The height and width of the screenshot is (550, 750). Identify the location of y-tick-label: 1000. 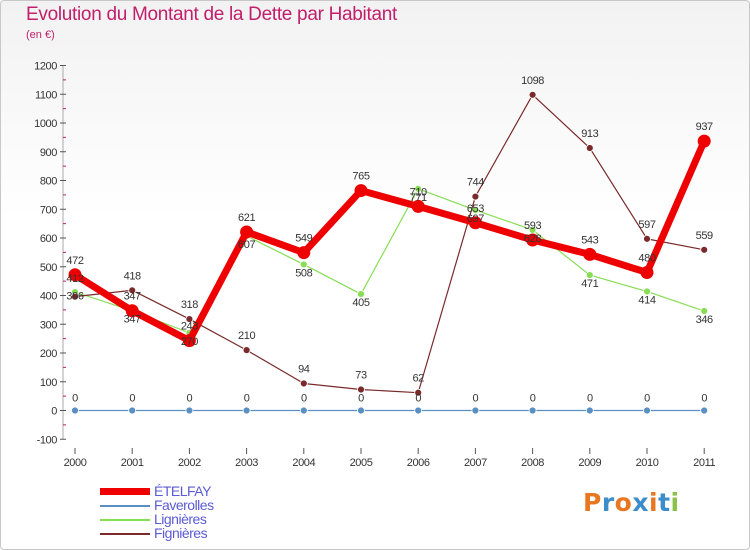
(45, 124).